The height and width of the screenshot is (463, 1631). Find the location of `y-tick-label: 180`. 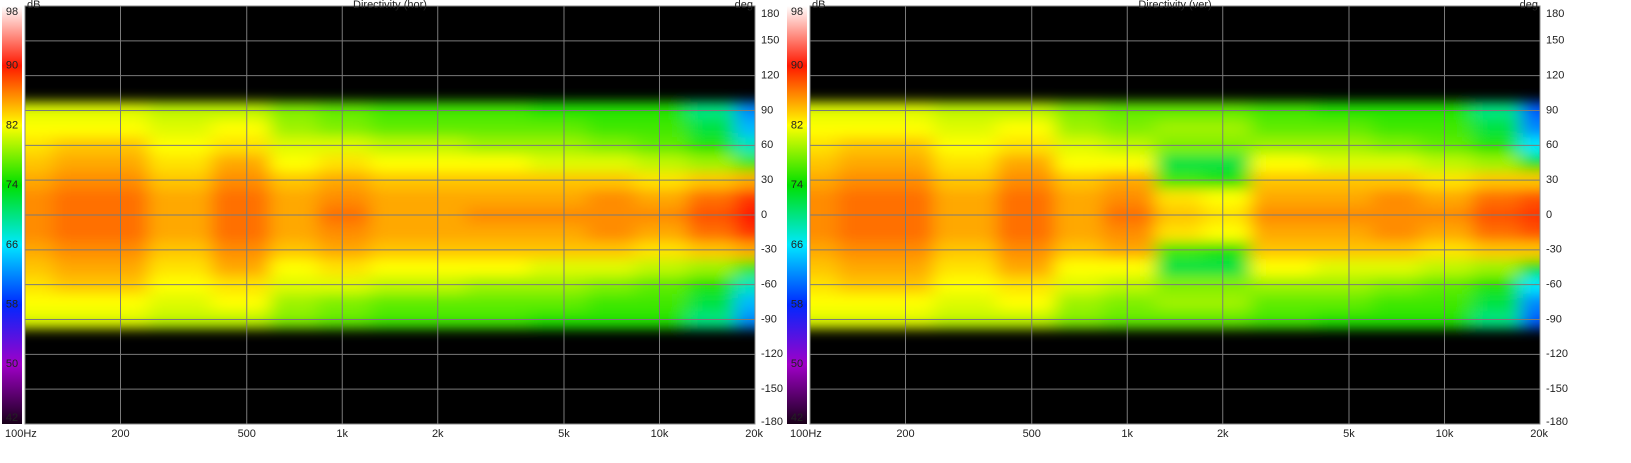

y-tick-label: 180 is located at coordinates (1555, 14).